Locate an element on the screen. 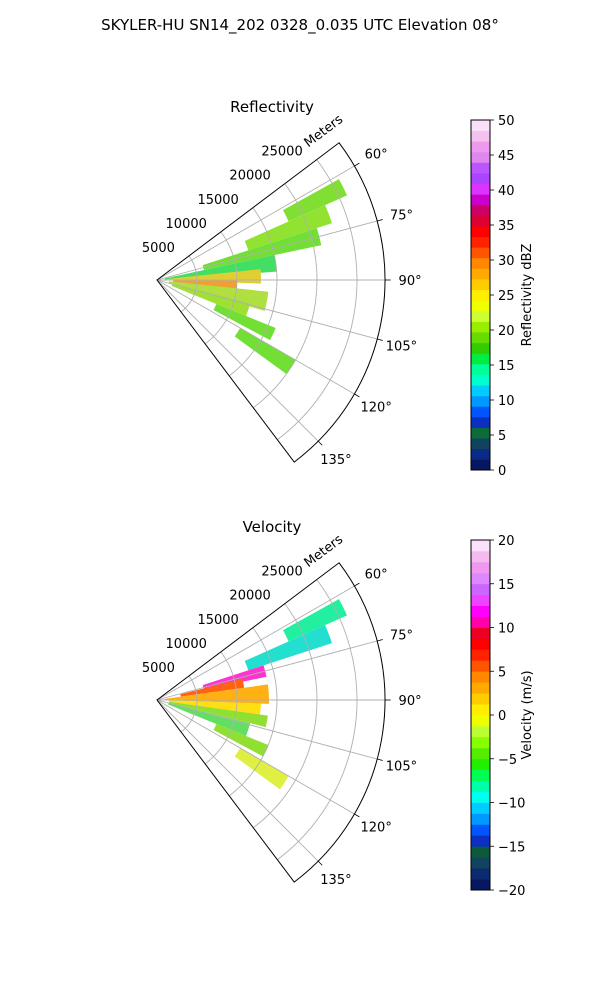  colorbar-tick-label: 45 is located at coordinates (506, 156).